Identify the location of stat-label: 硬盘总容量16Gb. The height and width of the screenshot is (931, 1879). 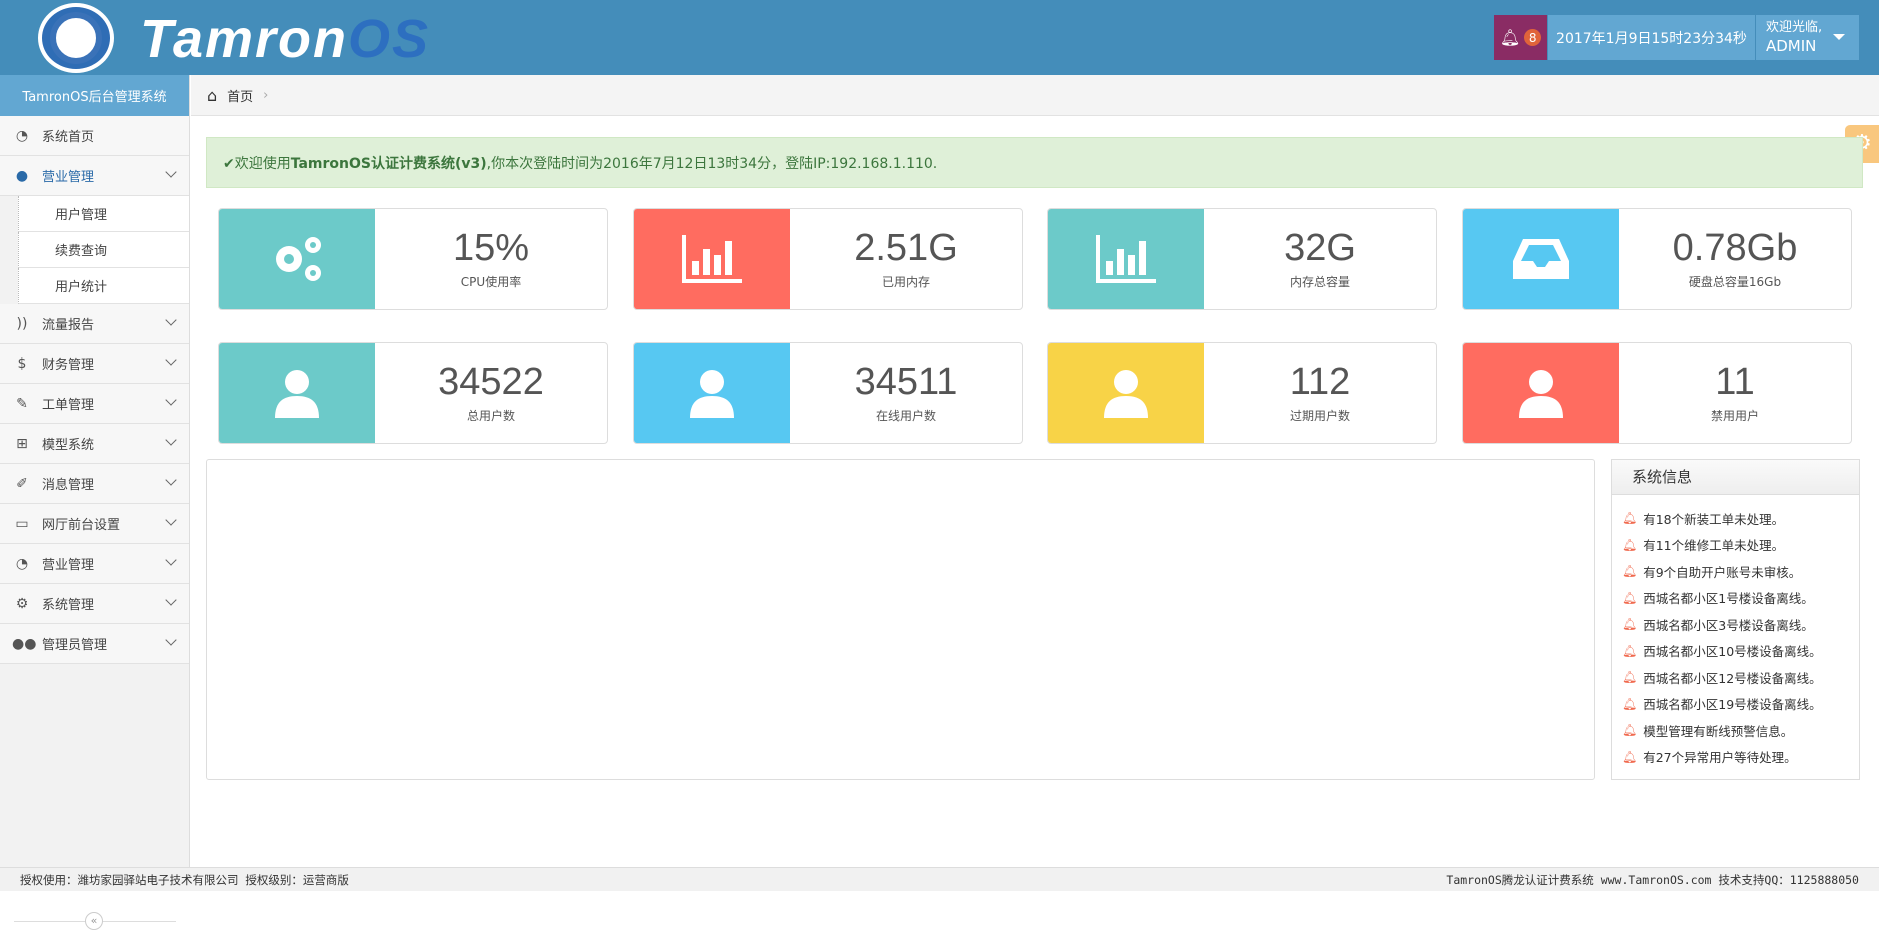
(1735, 282).